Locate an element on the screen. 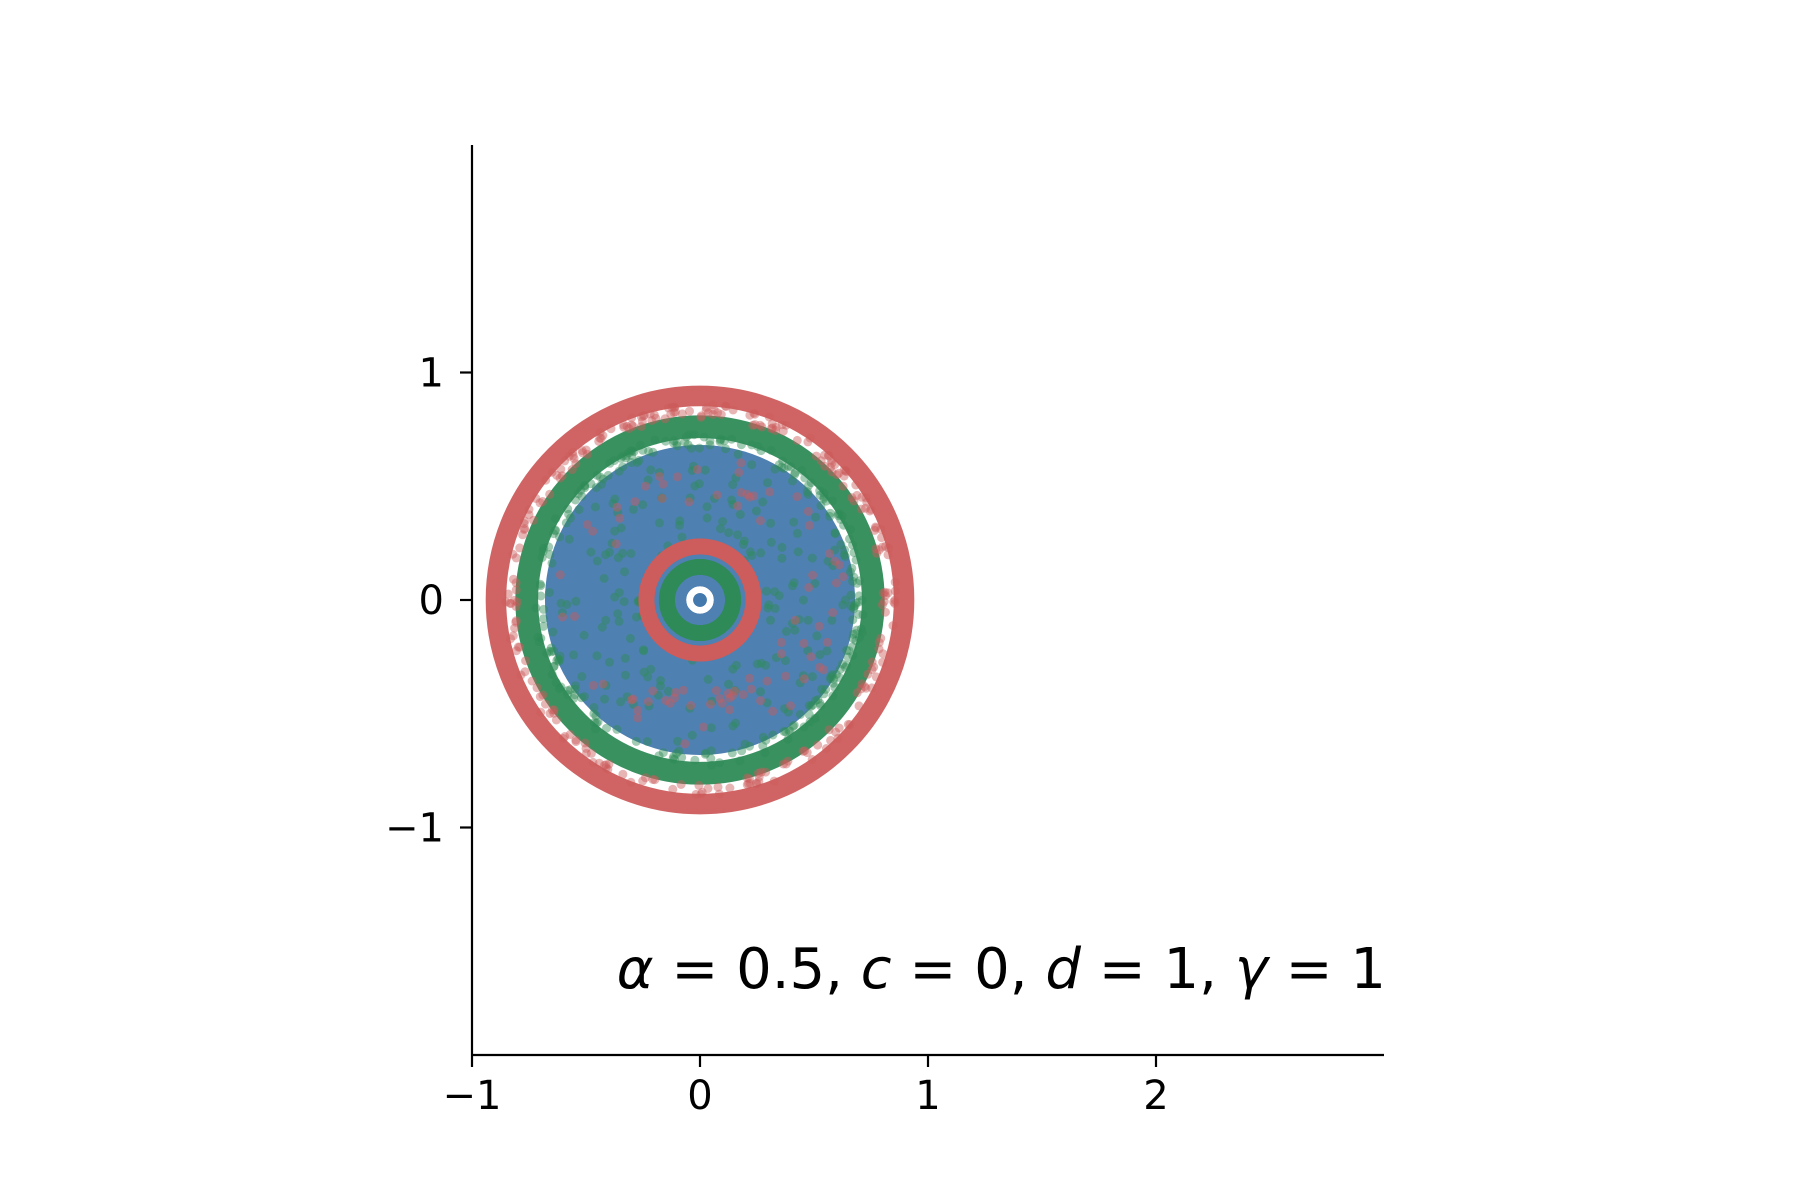 The width and height of the screenshot is (1800, 1200). series-layer is located at coordinates (700, 600).